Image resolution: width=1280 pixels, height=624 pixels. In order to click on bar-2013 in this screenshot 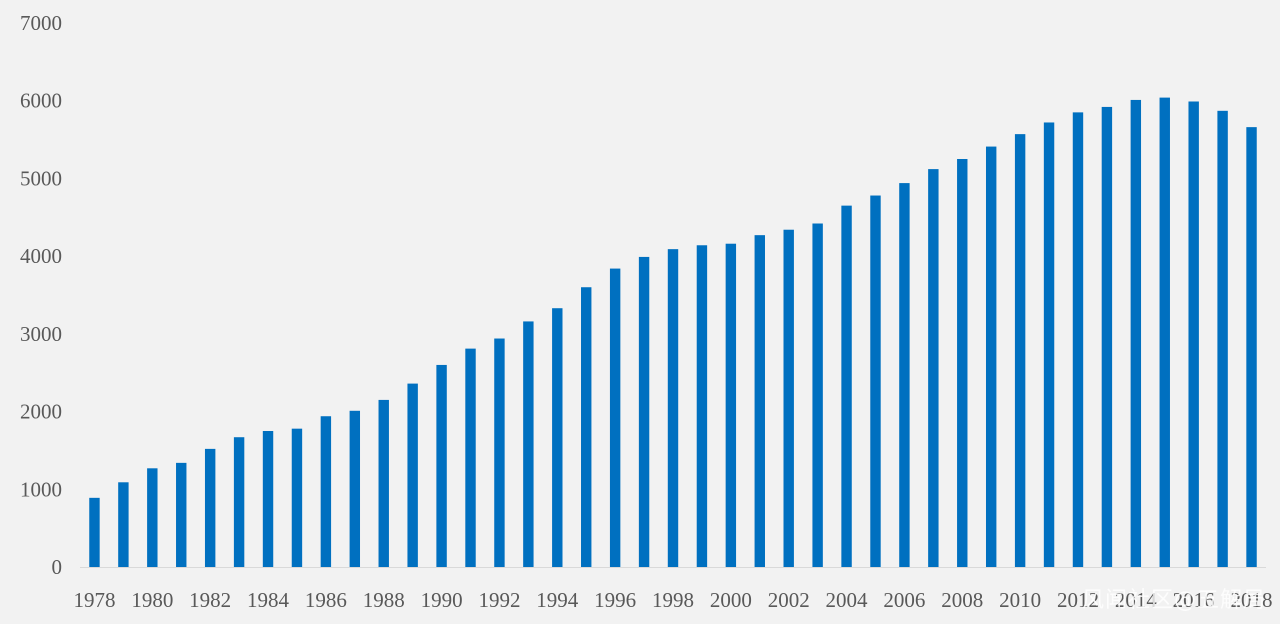, I will do `click(1107, 336)`.